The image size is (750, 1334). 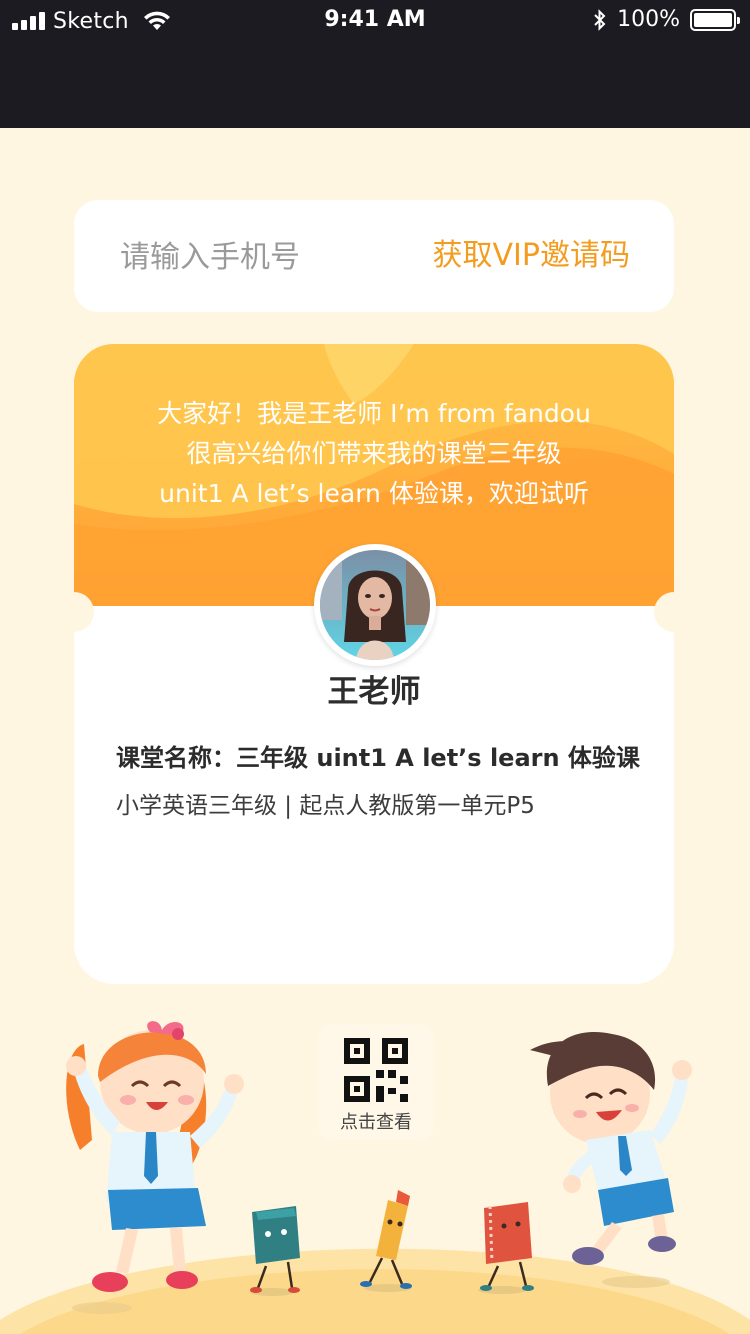 I want to click on course-name: 课堂名称：三年级 uint1 A let’s learn 体验课, so click(x=378, y=758).